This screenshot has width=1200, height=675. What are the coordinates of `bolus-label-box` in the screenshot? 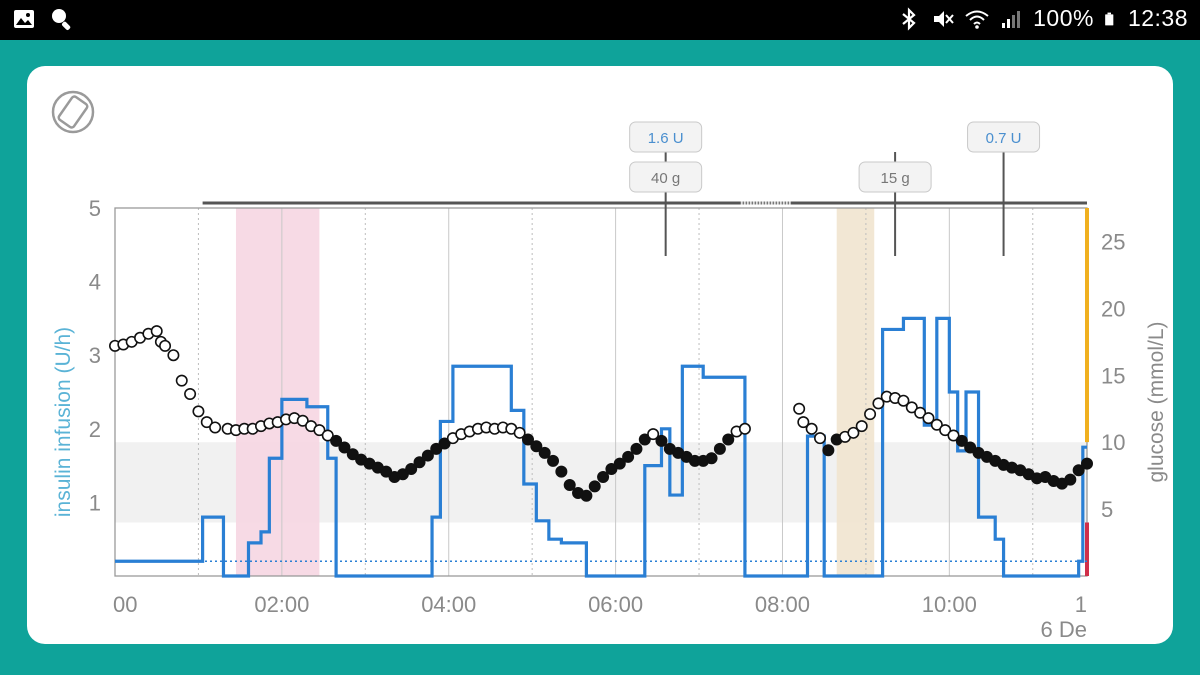 It's located at (666, 137).